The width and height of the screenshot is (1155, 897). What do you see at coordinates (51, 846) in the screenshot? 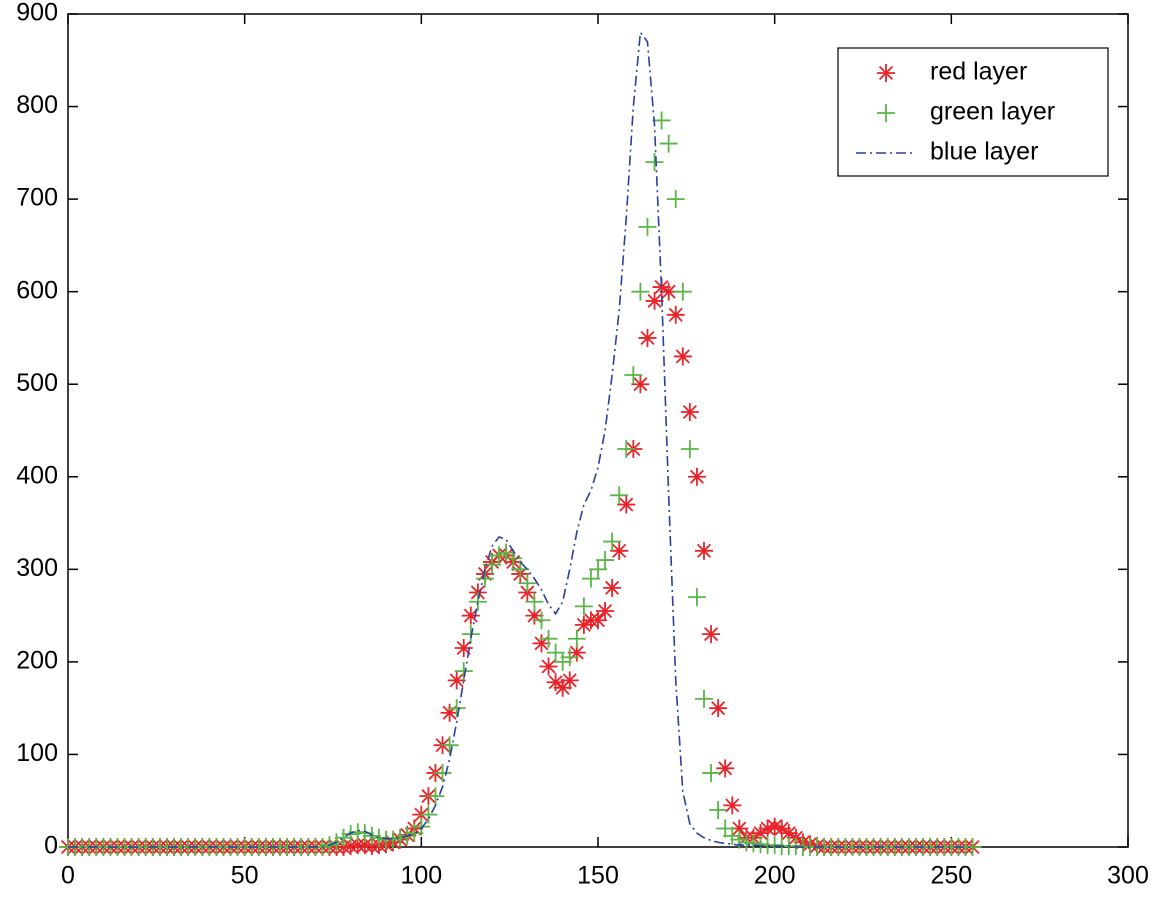
I see `y-tick-label: 0` at bounding box center [51, 846].